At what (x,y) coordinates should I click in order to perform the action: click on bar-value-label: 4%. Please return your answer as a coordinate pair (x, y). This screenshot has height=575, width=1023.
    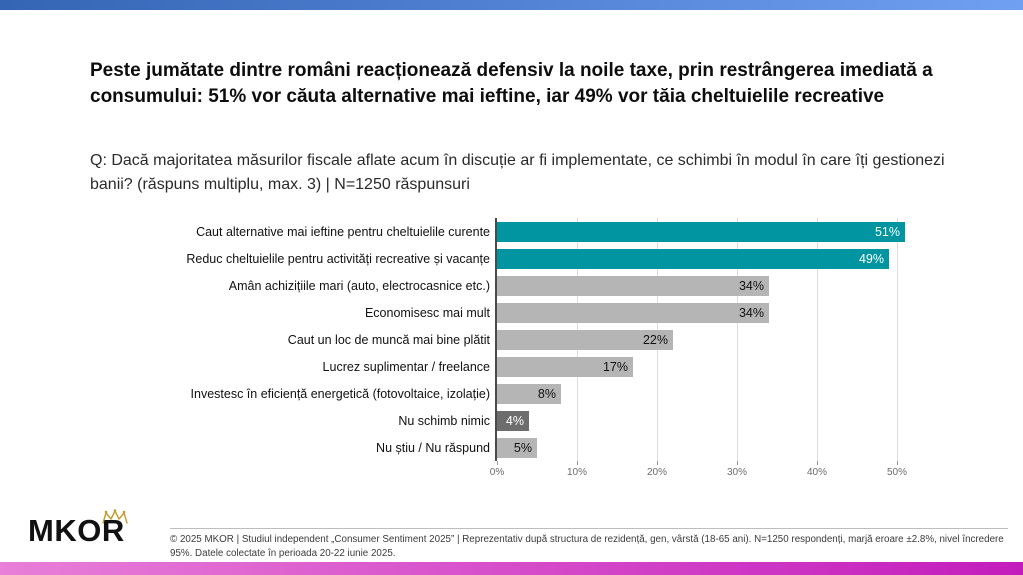
    Looking at the image, I should click on (514, 420).